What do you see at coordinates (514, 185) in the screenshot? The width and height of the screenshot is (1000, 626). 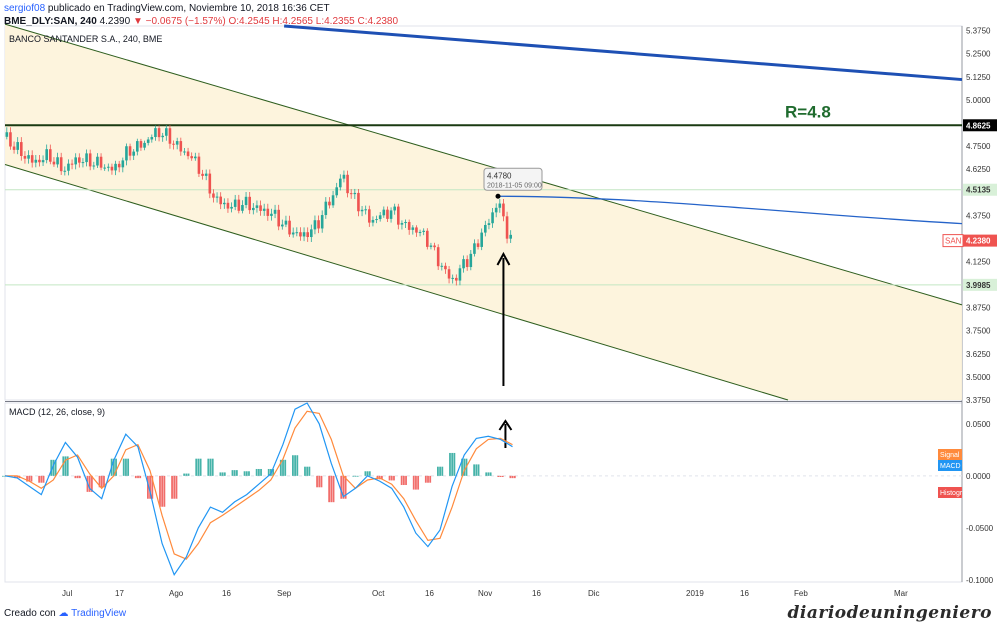 I see `tooltip-date: 2018-11-05 09:00` at bounding box center [514, 185].